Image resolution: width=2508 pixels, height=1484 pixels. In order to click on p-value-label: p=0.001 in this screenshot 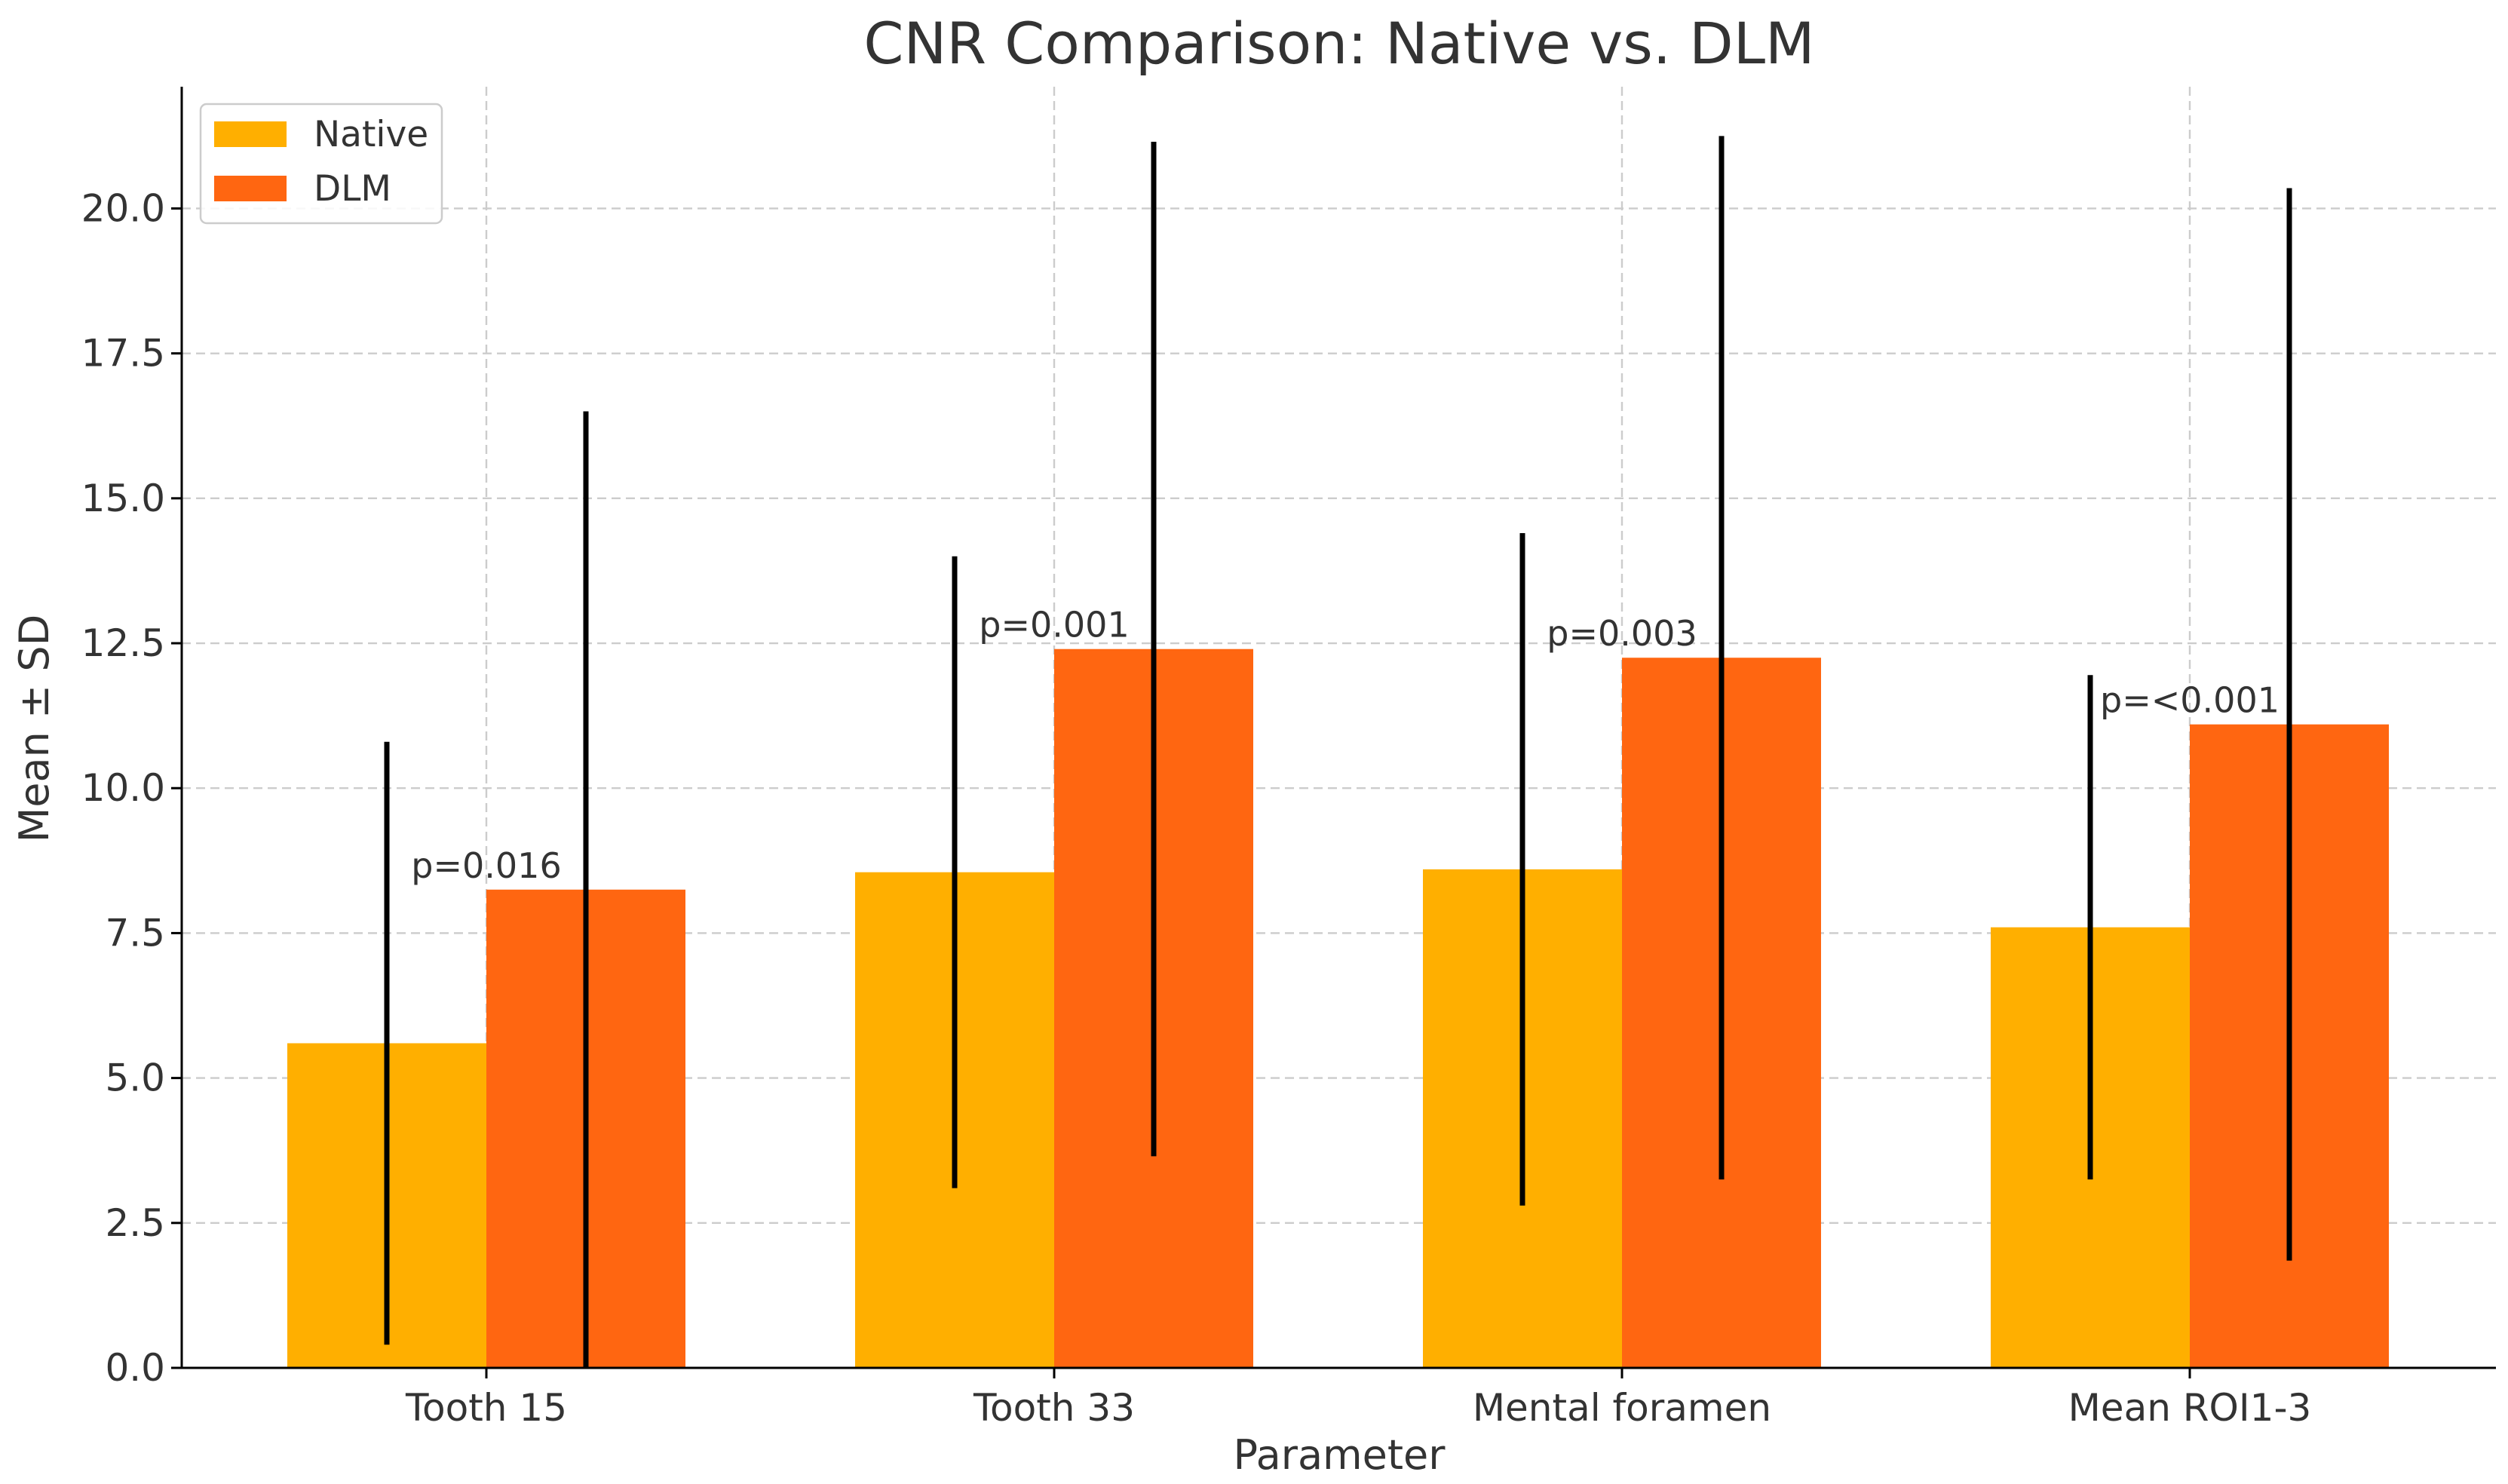, I will do `click(1054, 625)`.